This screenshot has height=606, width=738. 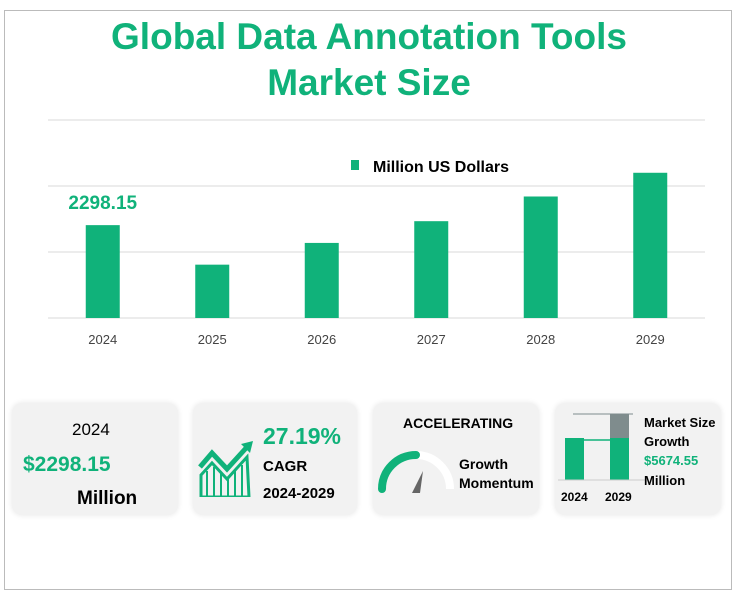 I want to click on title-line-1: Global Data Annotation Tools, so click(x=369, y=36).